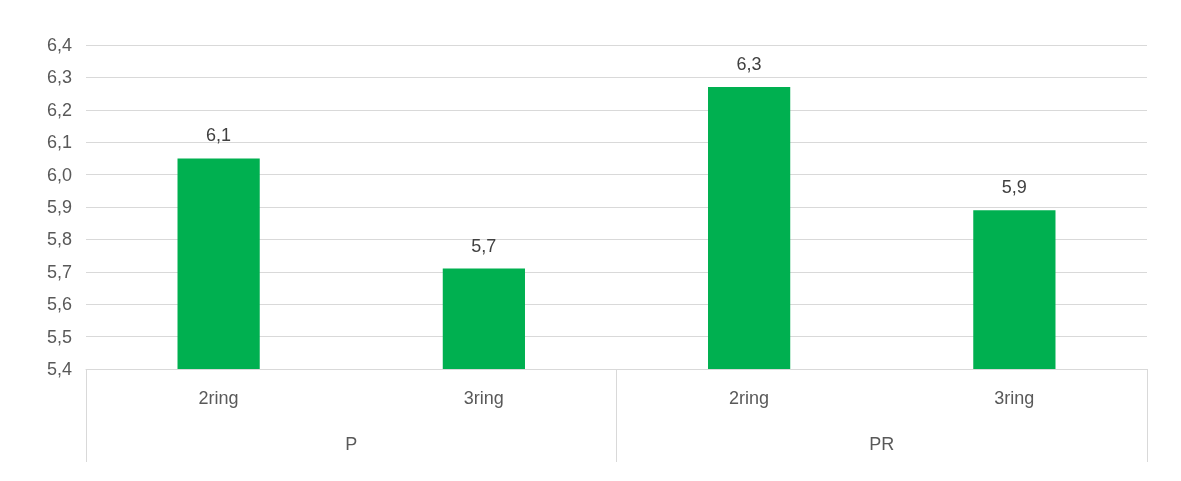 The height and width of the screenshot is (481, 1181). I want to click on text: PR, so click(882, 444).